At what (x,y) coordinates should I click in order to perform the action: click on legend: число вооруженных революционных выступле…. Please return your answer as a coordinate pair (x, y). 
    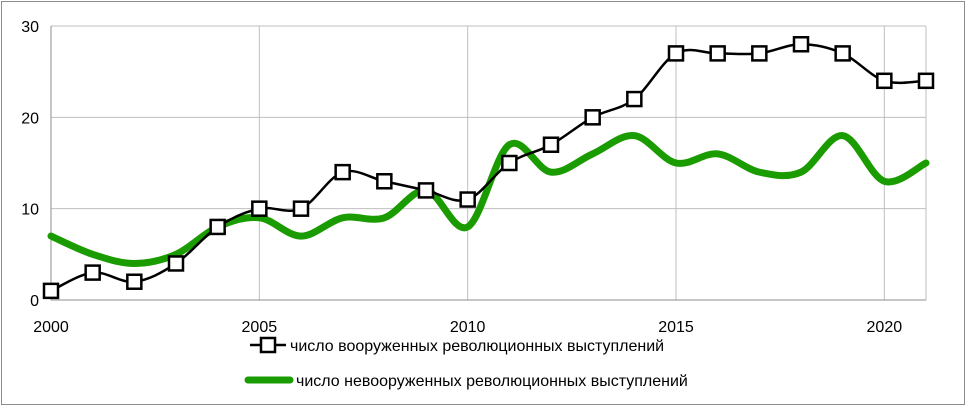
    Looking at the image, I should click on (466, 363).